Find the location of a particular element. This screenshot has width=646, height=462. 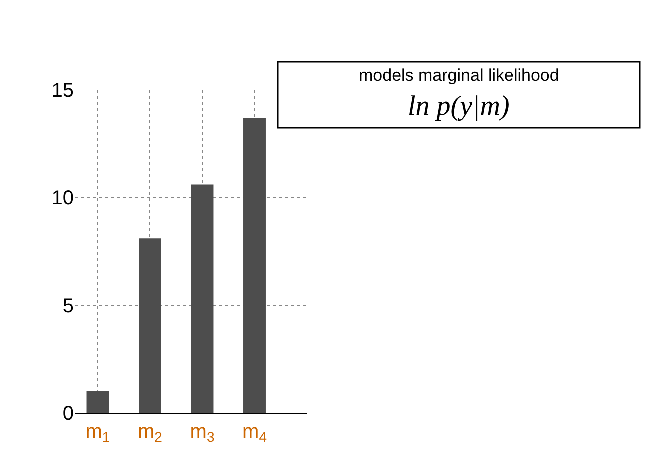

x-tick-label: m$_{1}$ is located at coordinates (98, 433).